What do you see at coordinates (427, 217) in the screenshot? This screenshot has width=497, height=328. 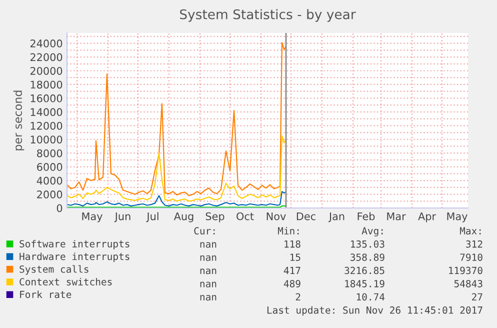 I see `x-tick-label: Apr` at bounding box center [427, 217].